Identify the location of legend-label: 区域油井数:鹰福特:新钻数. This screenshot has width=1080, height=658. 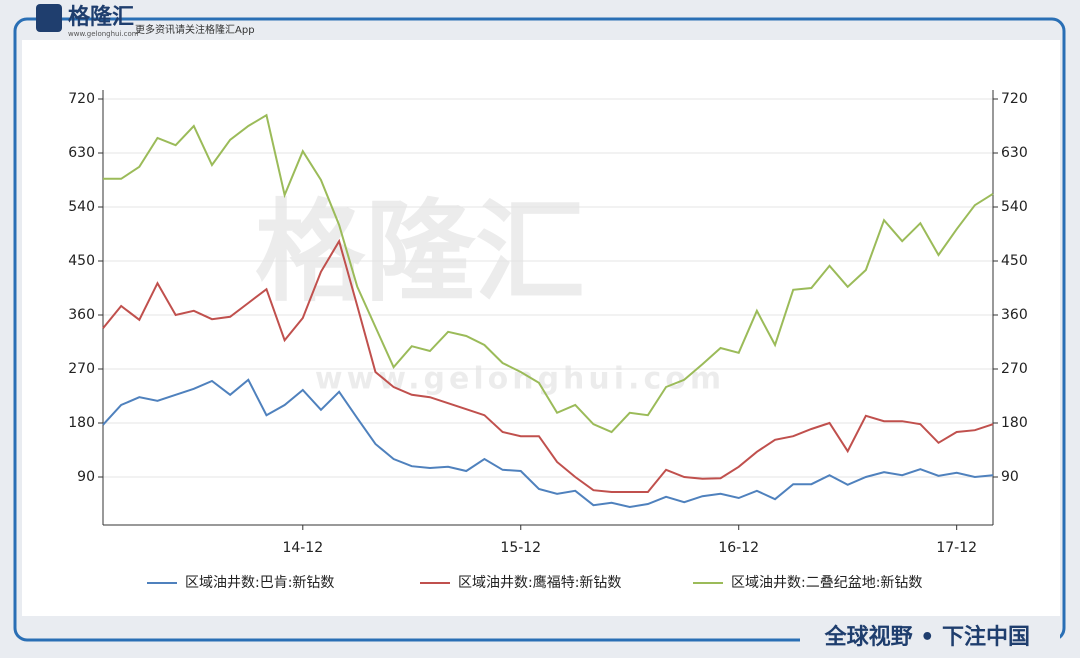
(539, 583).